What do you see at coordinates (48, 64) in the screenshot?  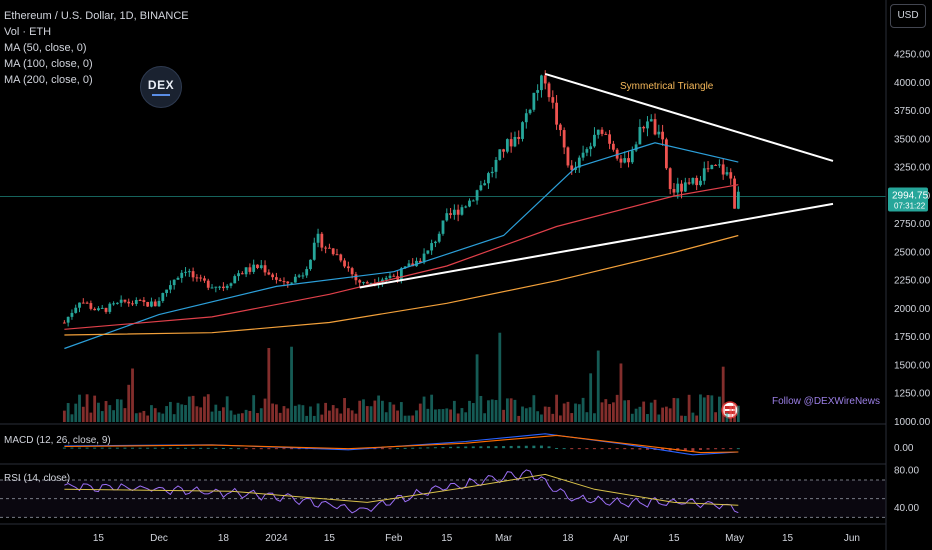 I see `indicator-ma100: MA (100, close, 0)` at bounding box center [48, 64].